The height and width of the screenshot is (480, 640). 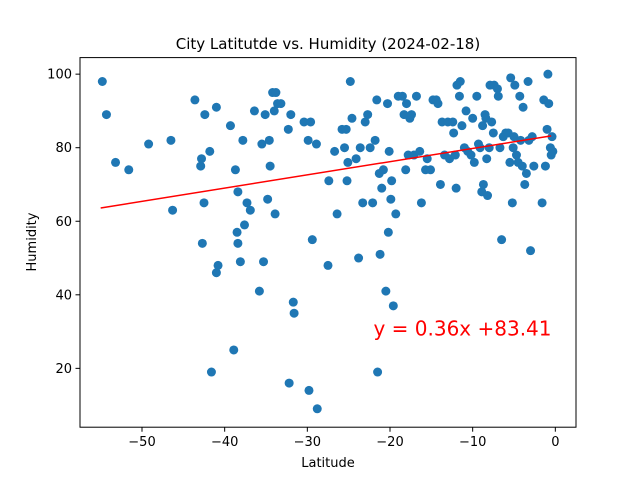 What do you see at coordinates (328, 44) in the screenshot?
I see `chart-title: City Latitutde vs. Humidity (2024-02-18)` at bounding box center [328, 44].